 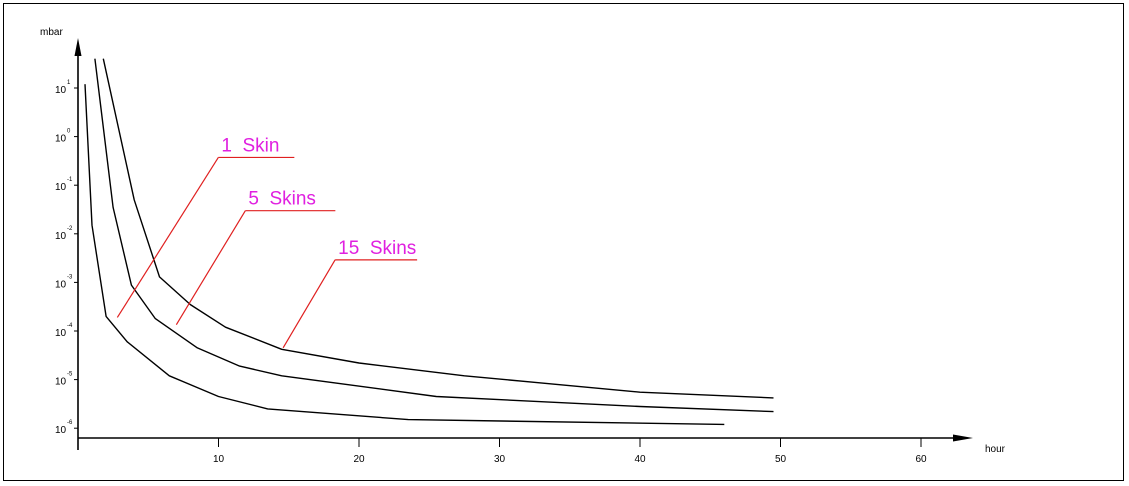 I want to click on y-tick-exponent: -1, so click(x=70, y=180).